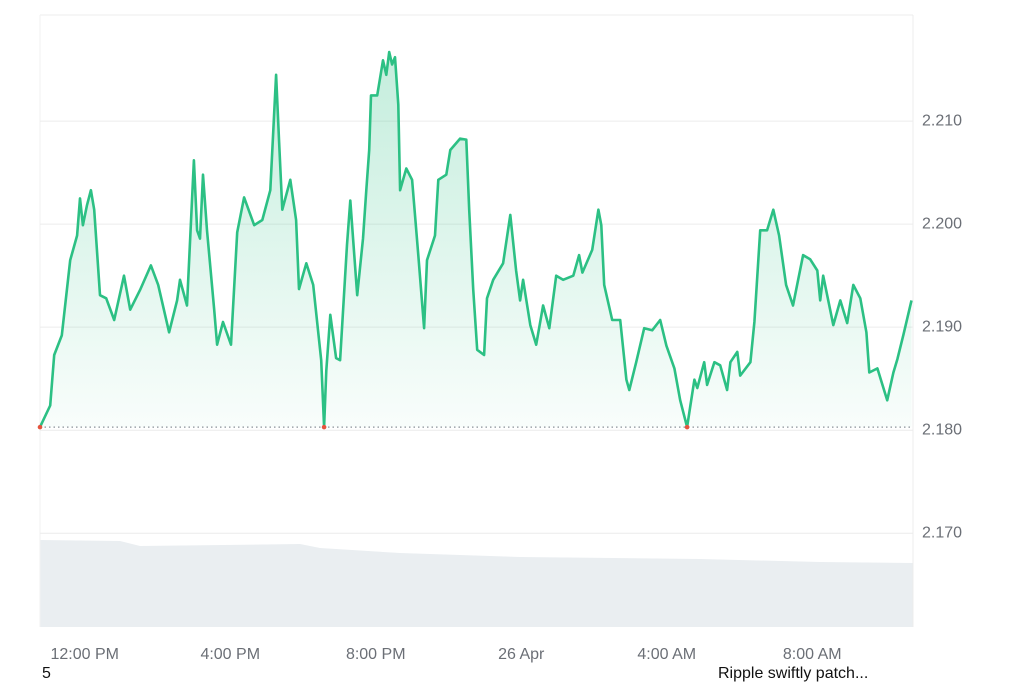 Image resolution: width=1024 pixels, height=683 pixels. What do you see at coordinates (84, 654) in the screenshot?
I see `x-tick-label: 12:00 PM` at bounding box center [84, 654].